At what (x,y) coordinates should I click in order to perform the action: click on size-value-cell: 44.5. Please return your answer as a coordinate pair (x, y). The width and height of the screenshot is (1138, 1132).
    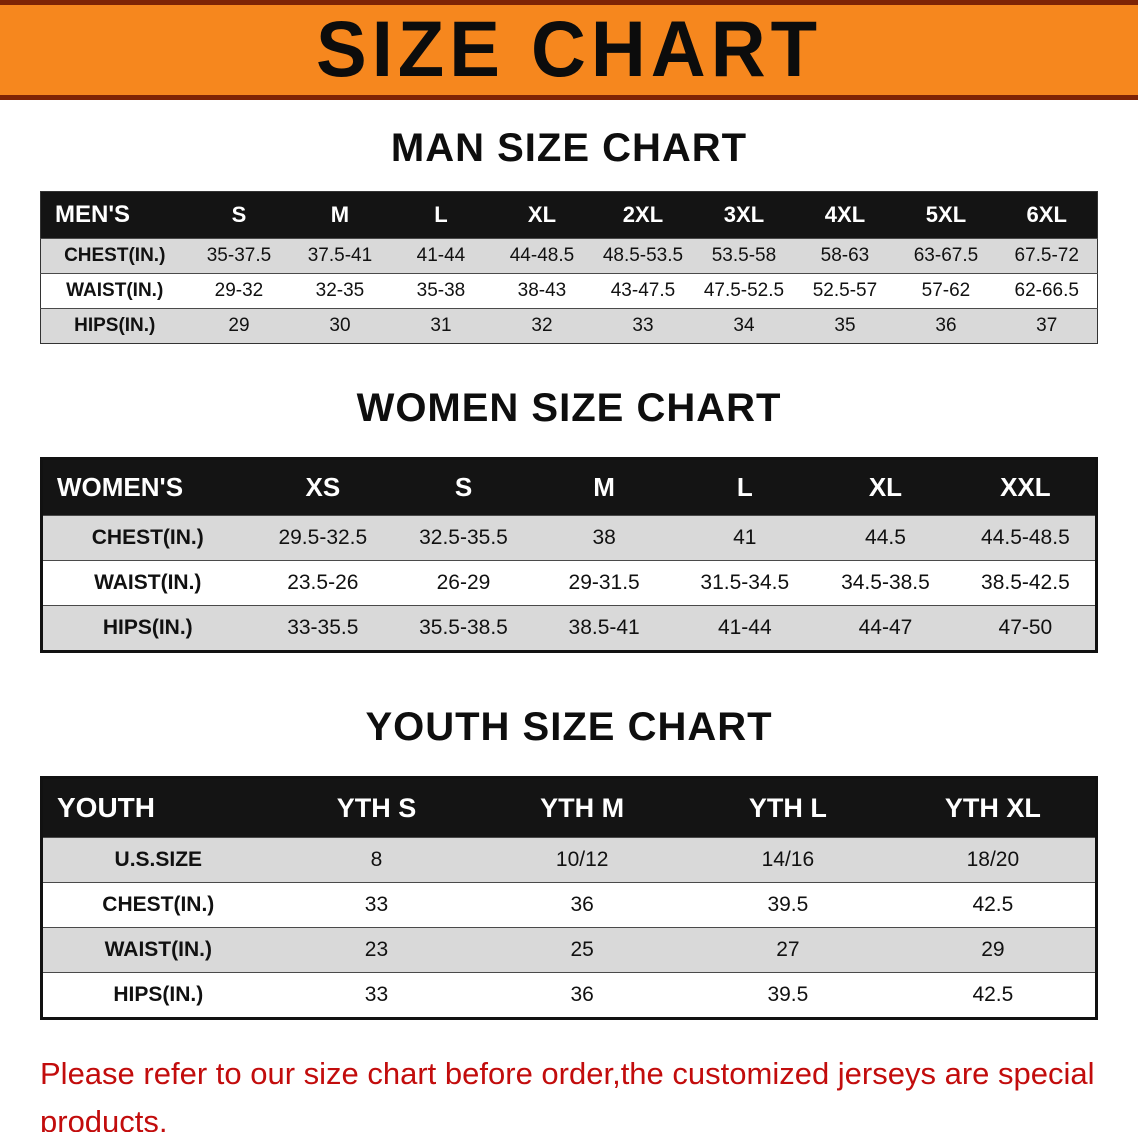
    Looking at the image, I should click on (885, 537).